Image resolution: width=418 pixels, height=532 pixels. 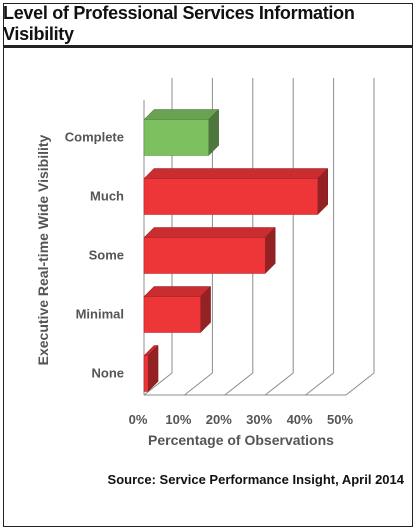 What do you see at coordinates (43, 250) in the screenshot?
I see `y-axis-label: Executive Real-time Wide Visibility` at bounding box center [43, 250].